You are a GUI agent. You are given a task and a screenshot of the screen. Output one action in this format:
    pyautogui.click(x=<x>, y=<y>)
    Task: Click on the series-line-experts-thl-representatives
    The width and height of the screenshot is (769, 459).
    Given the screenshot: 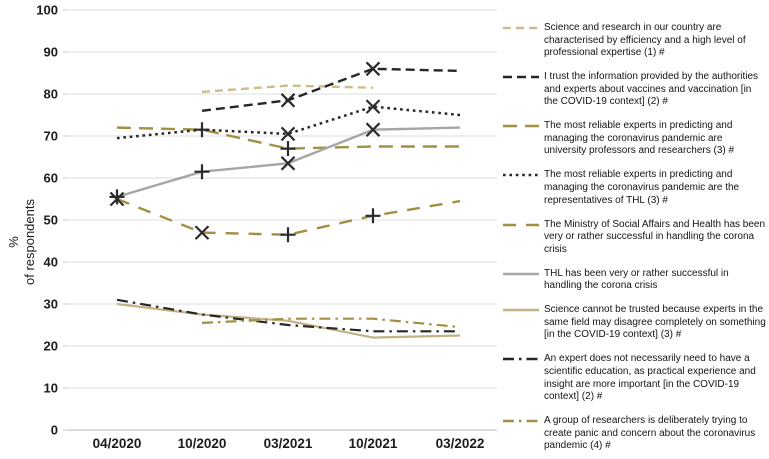 What is the action you would take?
    pyautogui.click(x=288, y=122)
    